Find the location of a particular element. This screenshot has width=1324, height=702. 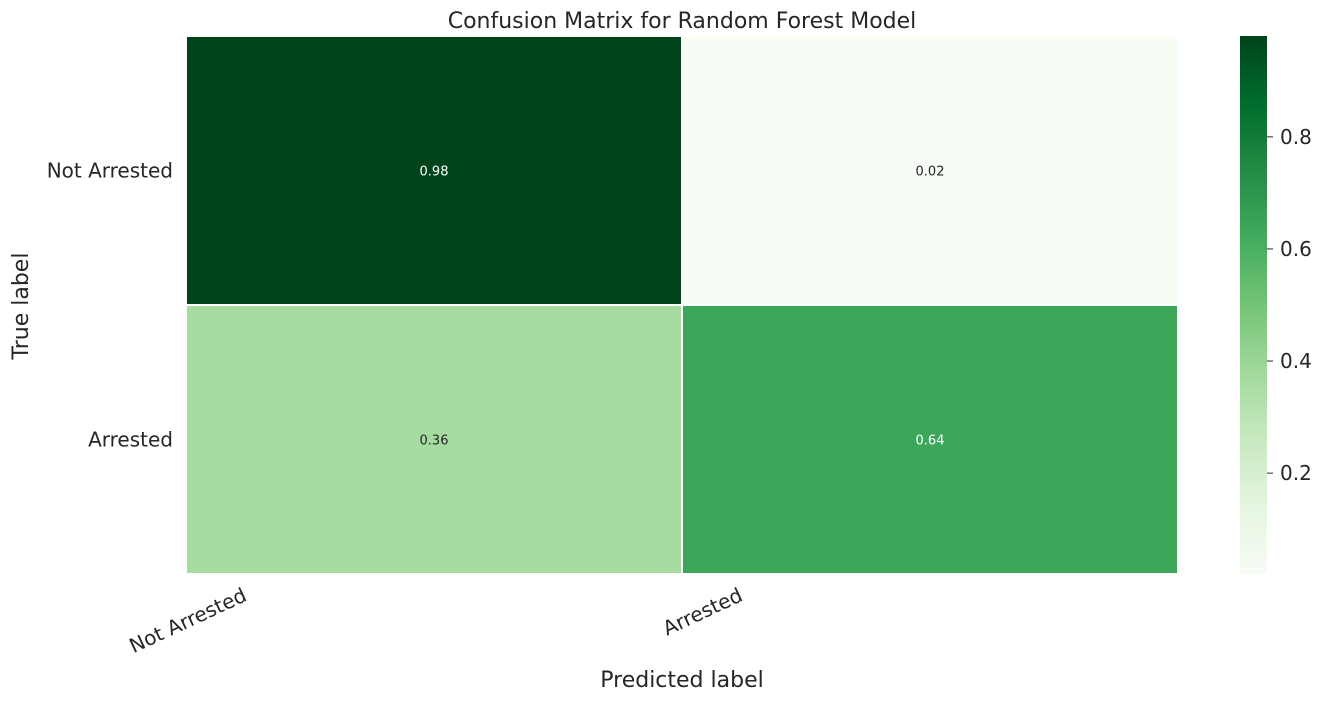

x-tick-labels: Not Arrested Arrested is located at coordinates (435, 620).